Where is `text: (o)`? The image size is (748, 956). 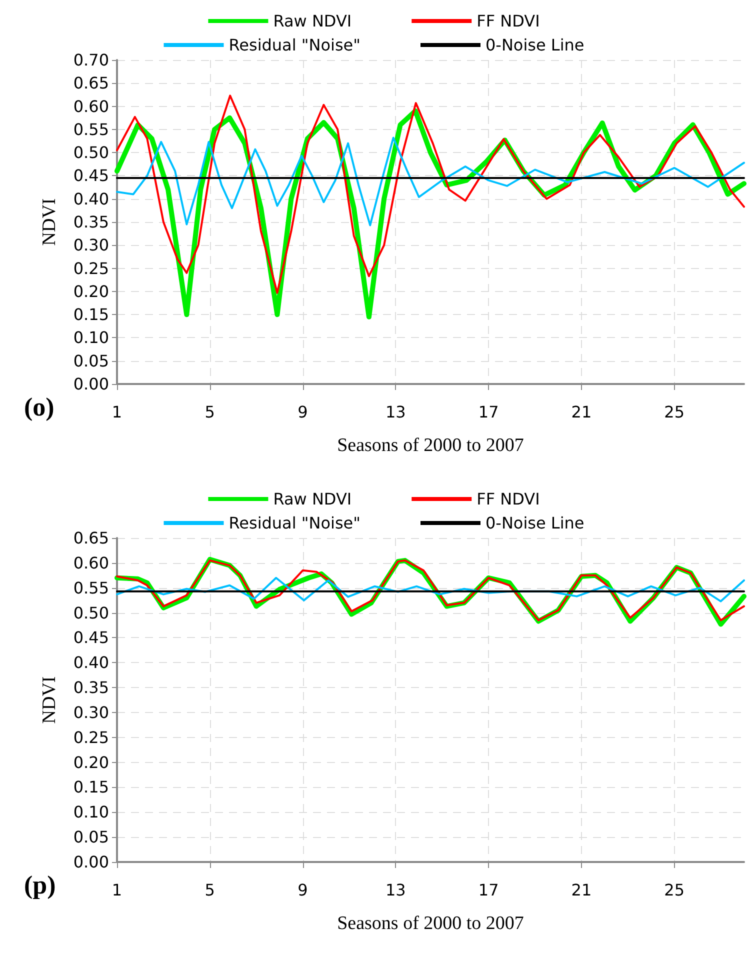
text: (o) is located at coordinates (39, 407).